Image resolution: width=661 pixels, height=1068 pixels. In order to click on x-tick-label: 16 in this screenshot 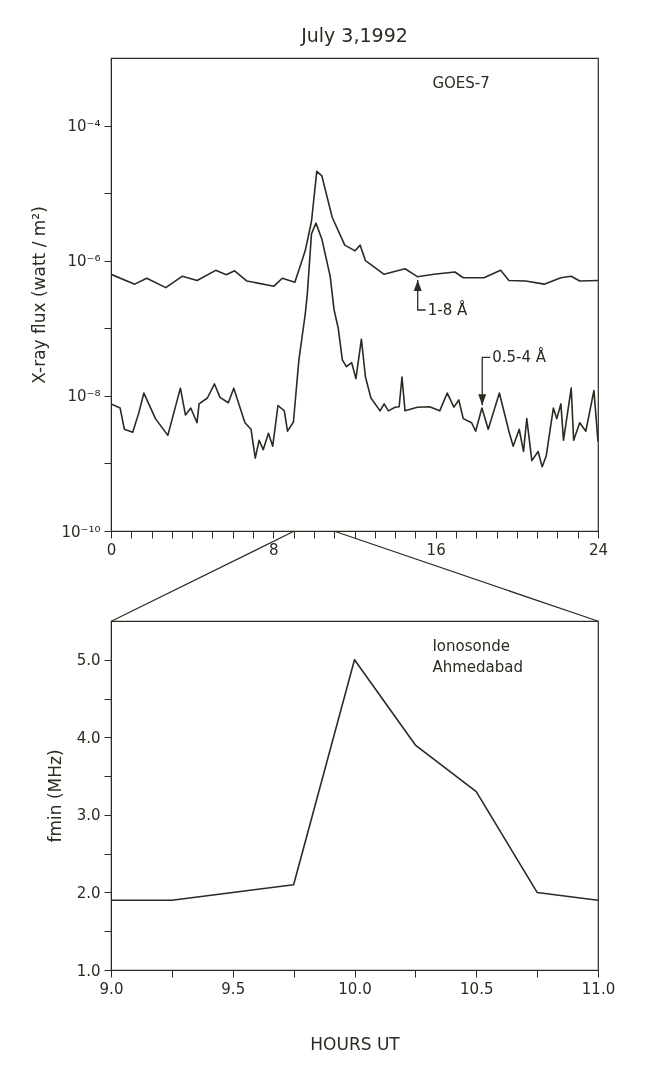, I will do `click(436, 549)`.